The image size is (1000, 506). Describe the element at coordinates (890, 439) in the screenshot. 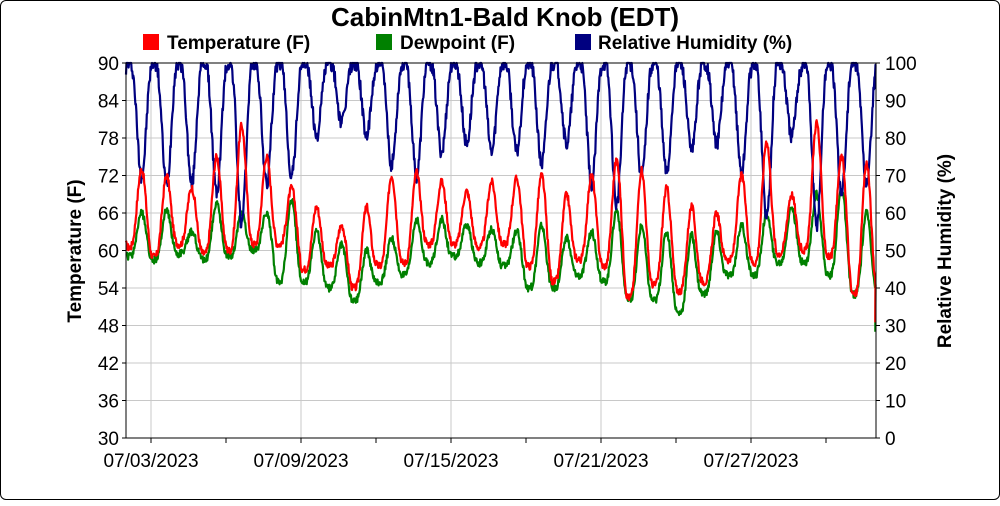

I see `y-tick-right-label: 0` at that location.